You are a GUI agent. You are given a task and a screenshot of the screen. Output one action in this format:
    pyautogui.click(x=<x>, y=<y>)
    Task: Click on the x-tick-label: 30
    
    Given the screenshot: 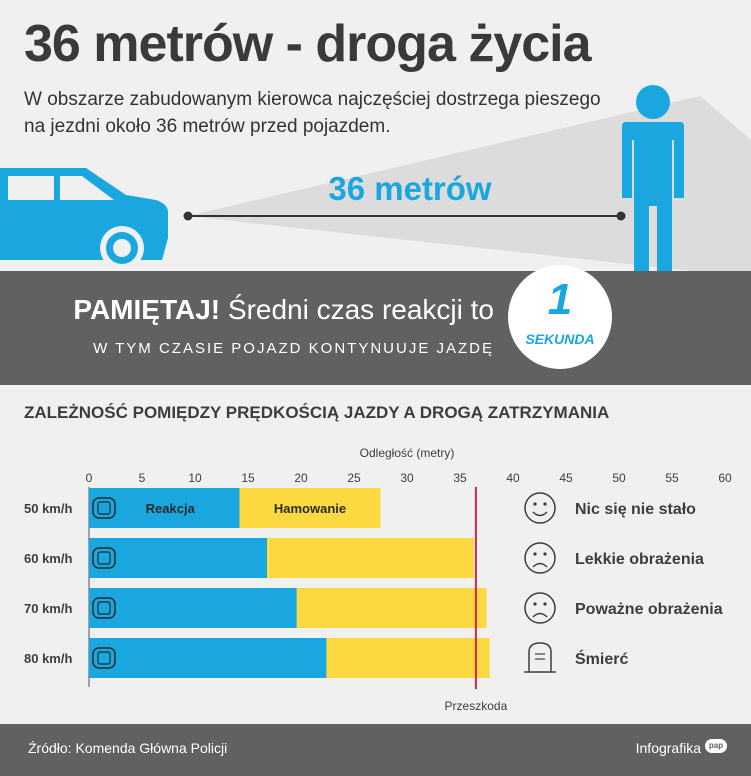 What is the action you would take?
    pyautogui.click(x=407, y=478)
    